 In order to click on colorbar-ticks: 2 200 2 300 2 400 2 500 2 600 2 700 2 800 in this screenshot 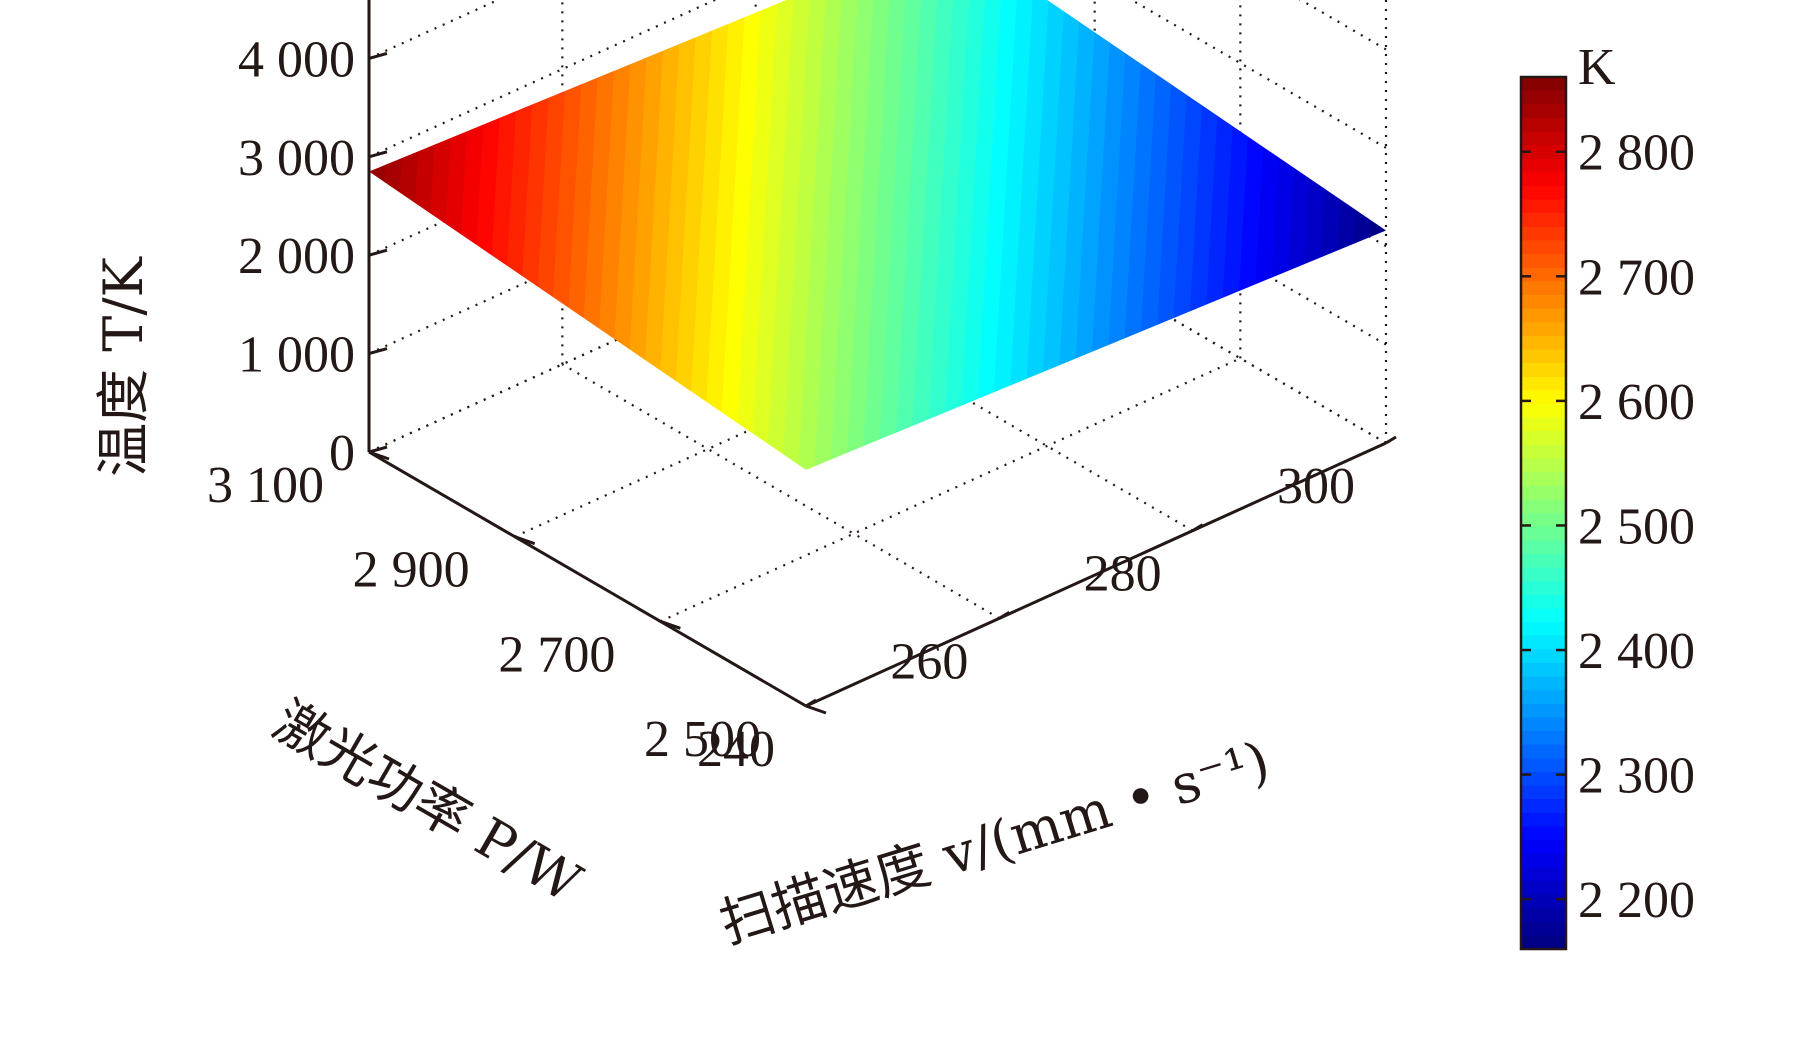, I will do `click(1608, 527)`.